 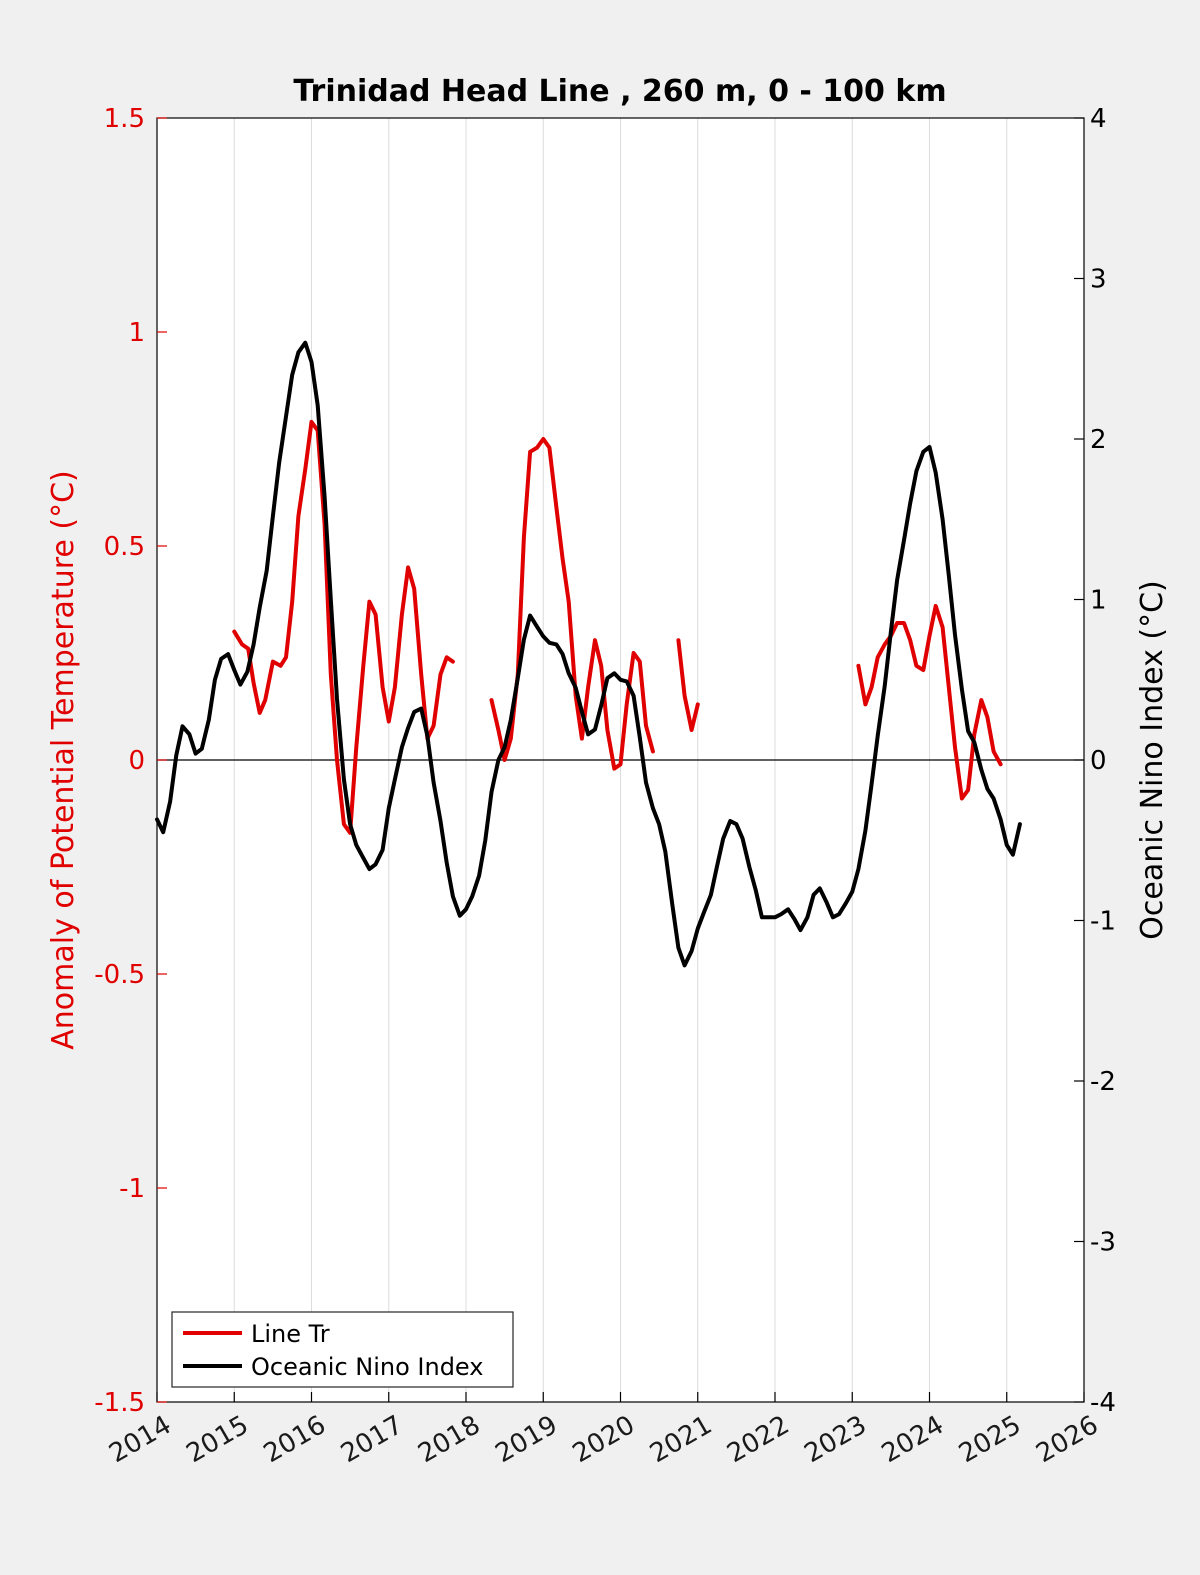 I want to click on y-left-tick-label: 0.5, so click(x=124, y=547).